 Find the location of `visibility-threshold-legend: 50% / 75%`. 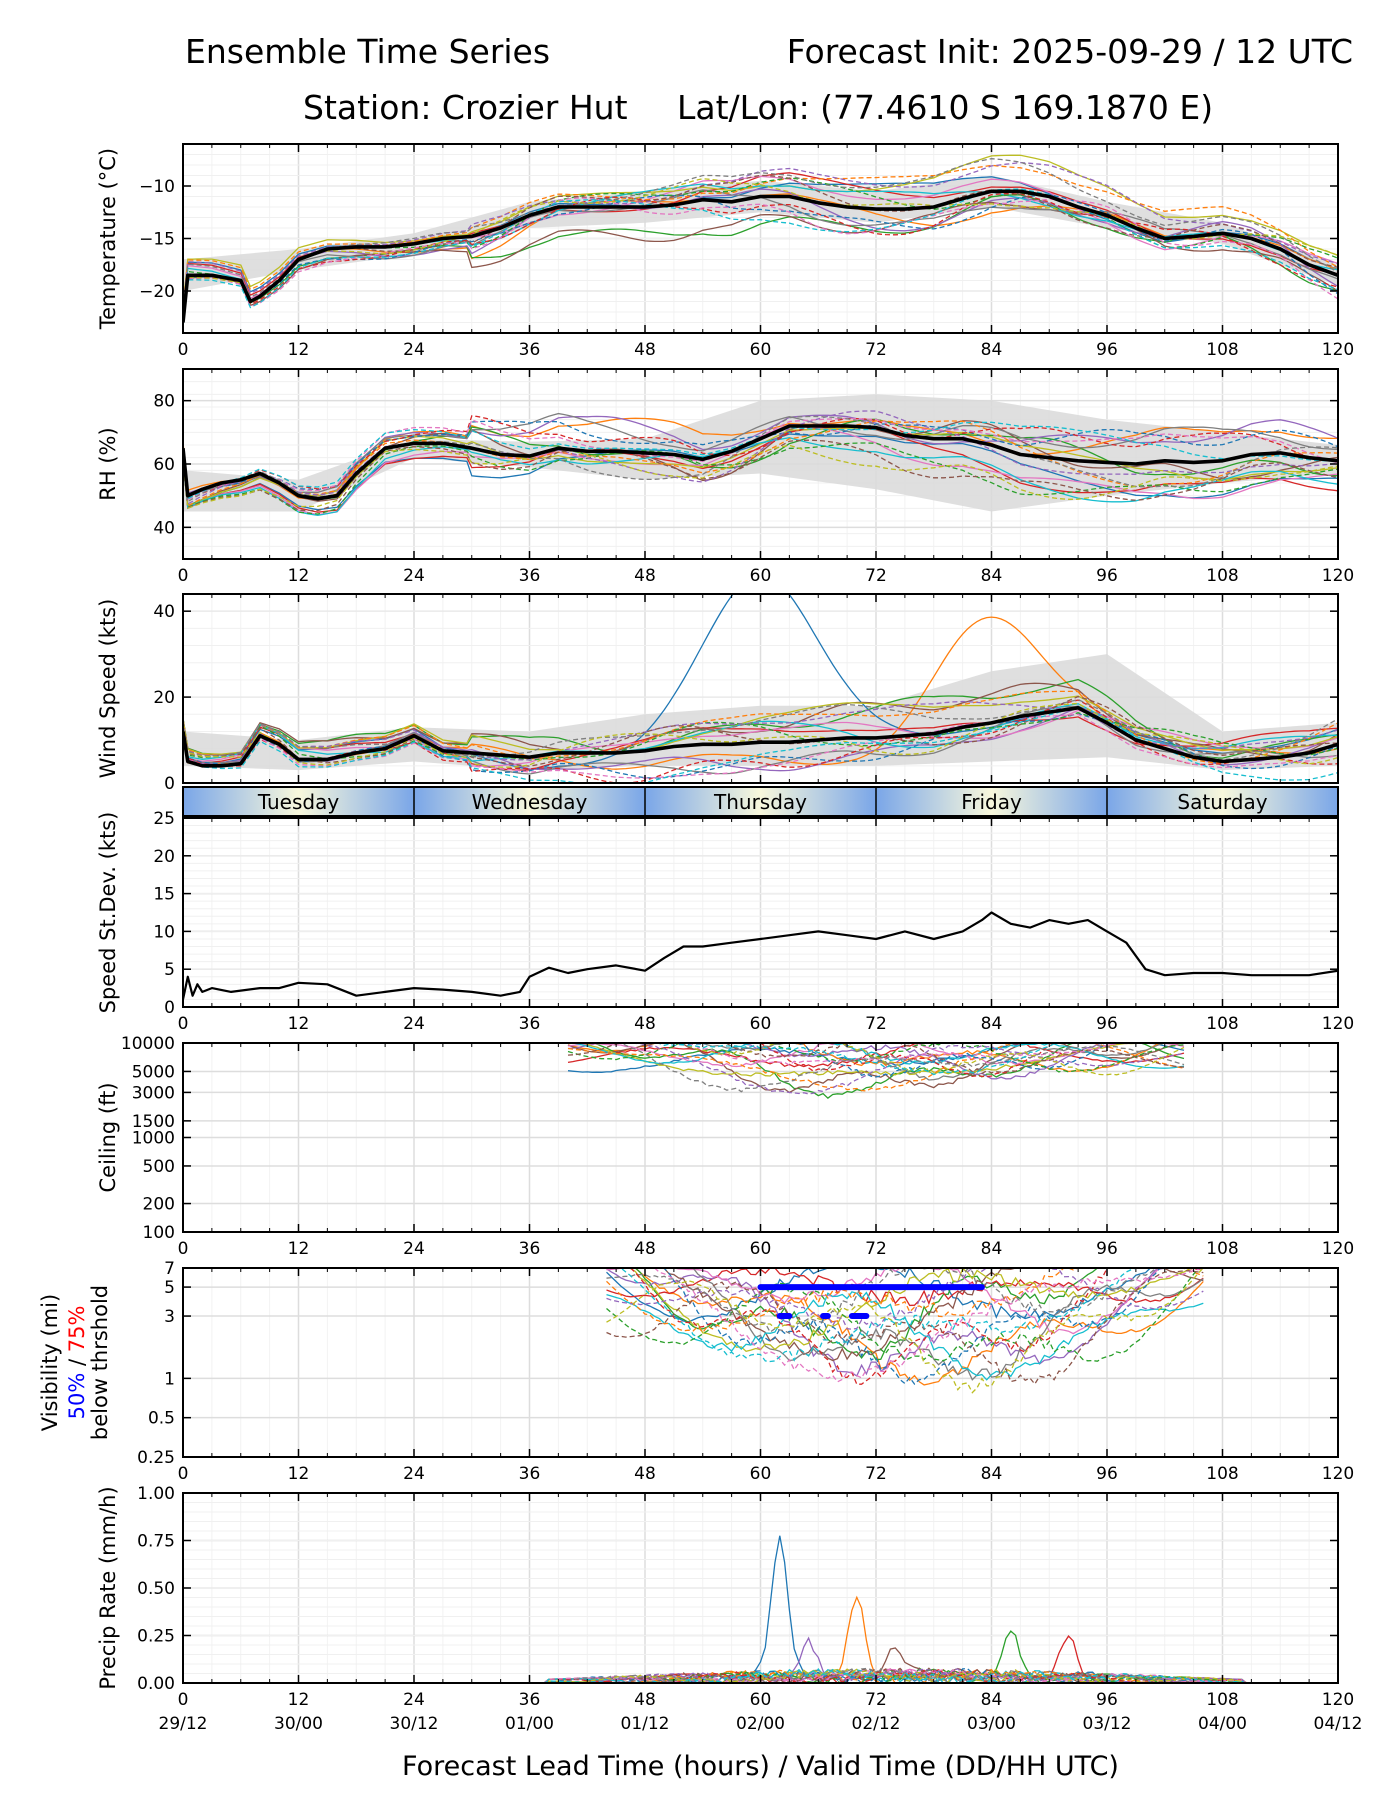

visibility-threshold-legend: 50% / 75% is located at coordinates (77, 1363).